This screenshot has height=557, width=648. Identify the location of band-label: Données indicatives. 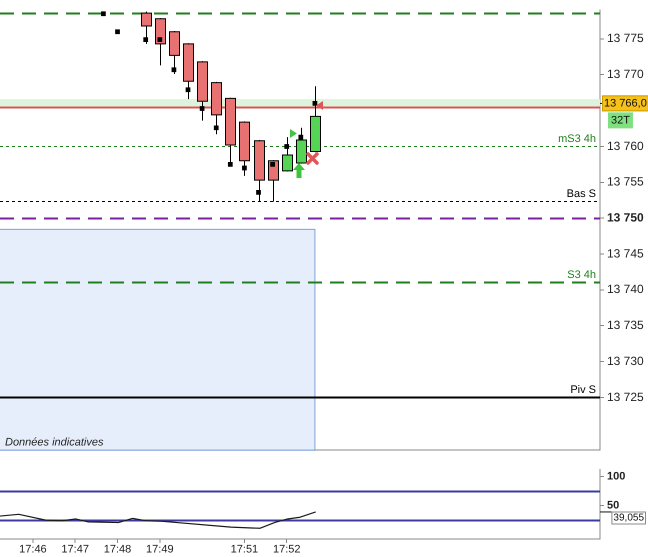
(54, 442).